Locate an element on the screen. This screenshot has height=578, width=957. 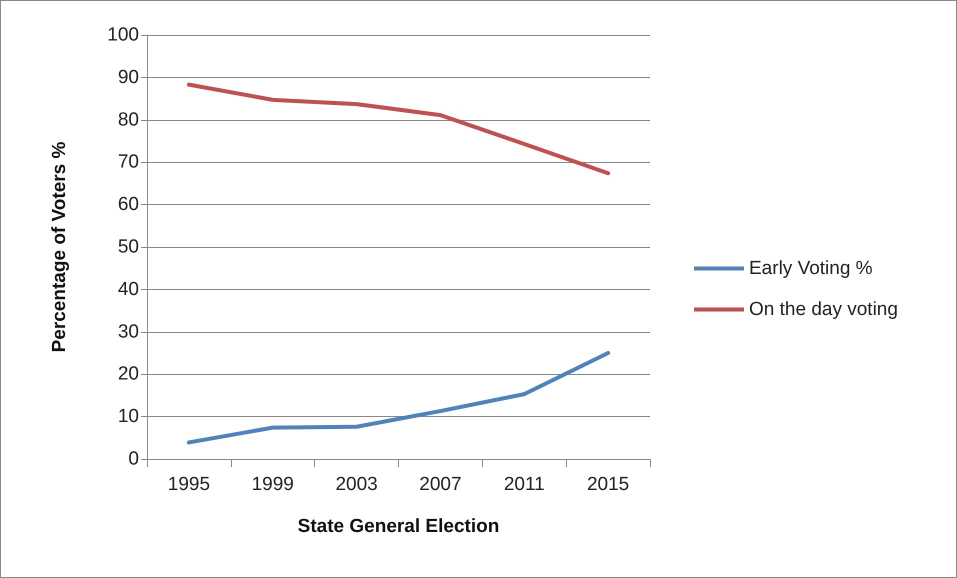
y-tick-label: 70 is located at coordinates (128, 162).